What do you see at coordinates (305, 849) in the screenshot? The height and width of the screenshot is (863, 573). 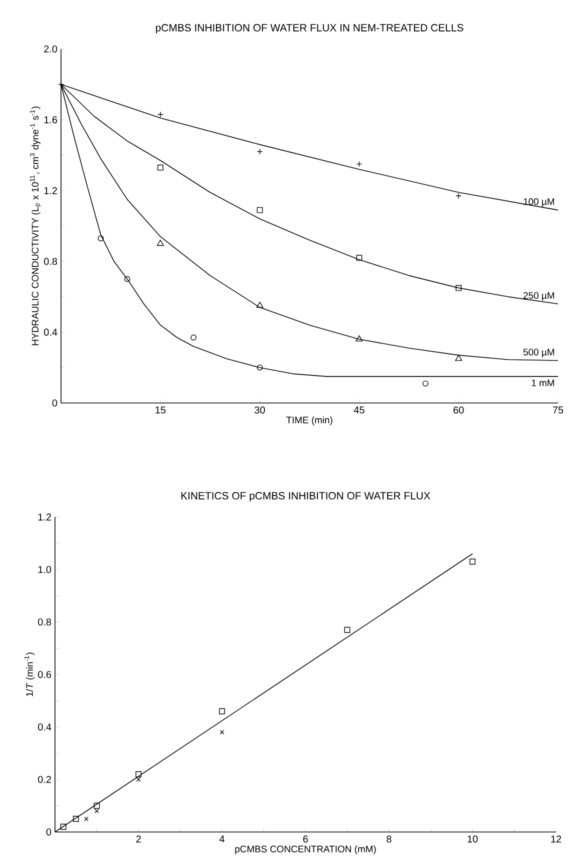 I see `x-axis-title: pCMBS CONCENTRATION (mM)` at bounding box center [305, 849].